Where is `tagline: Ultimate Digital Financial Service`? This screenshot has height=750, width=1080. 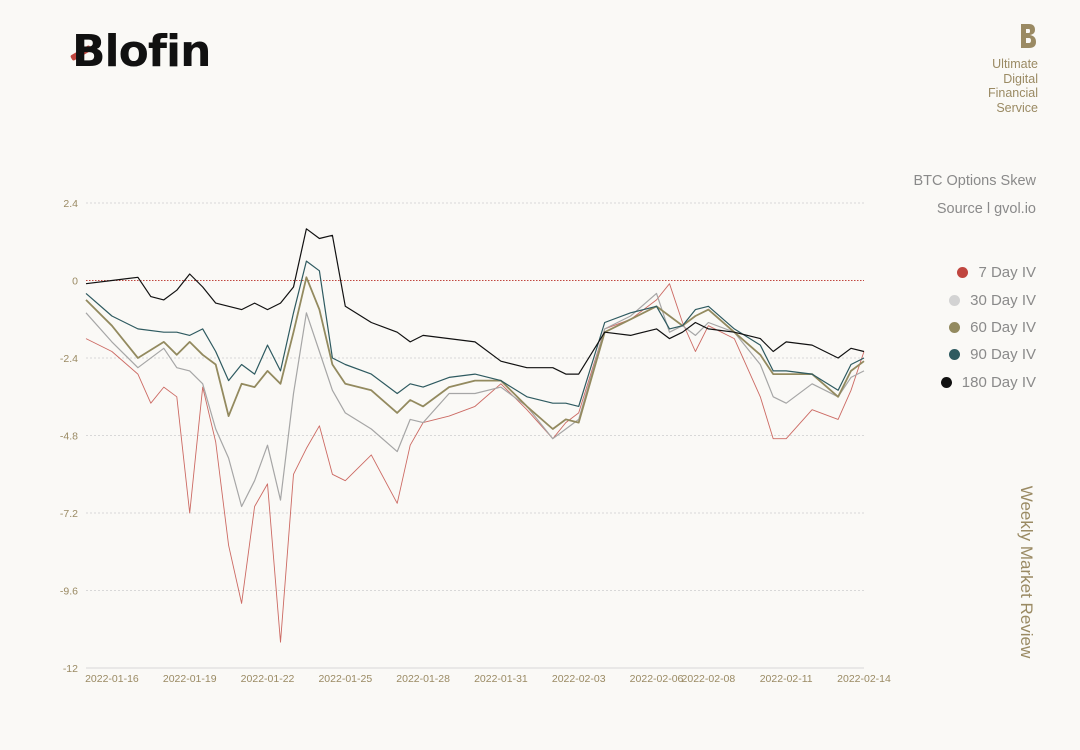
tagline: Ultimate Digital Financial Service is located at coordinates (1013, 86).